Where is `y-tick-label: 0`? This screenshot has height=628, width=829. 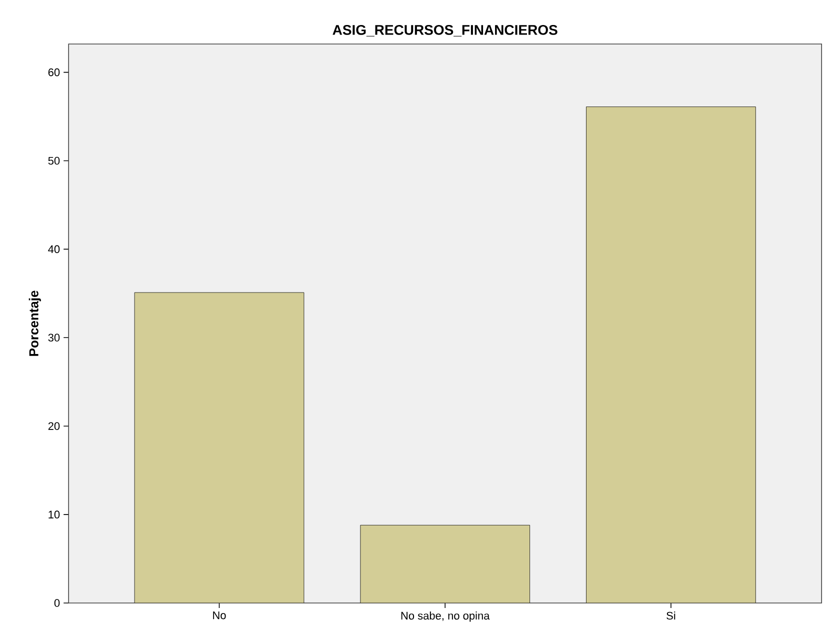 y-tick-label: 0 is located at coordinates (57, 603).